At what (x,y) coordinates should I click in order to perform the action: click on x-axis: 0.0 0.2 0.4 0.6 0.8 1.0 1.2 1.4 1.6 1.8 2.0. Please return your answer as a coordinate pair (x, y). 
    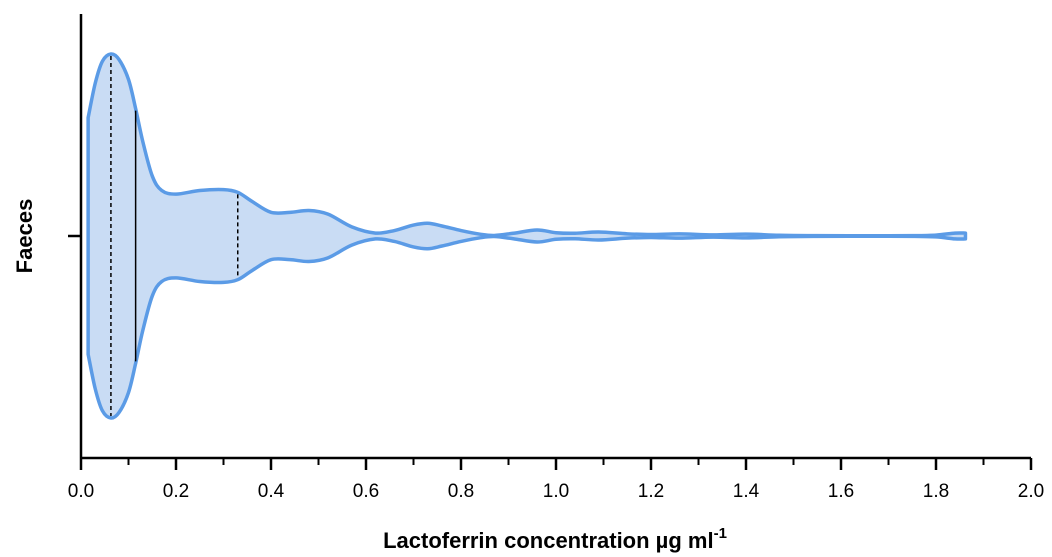
    Looking at the image, I should click on (556, 479).